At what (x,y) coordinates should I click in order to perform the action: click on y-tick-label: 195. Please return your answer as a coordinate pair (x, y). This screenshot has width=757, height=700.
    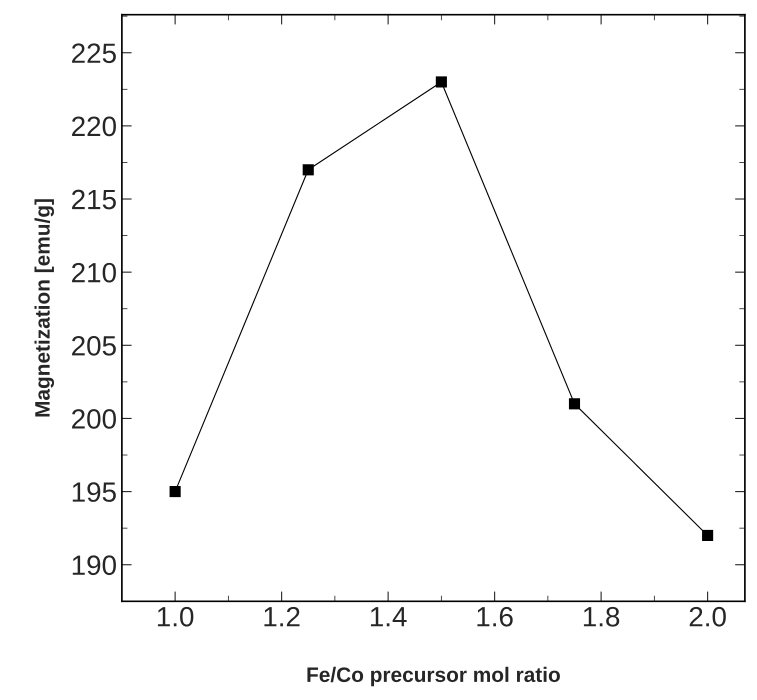
    Looking at the image, I should click on (94, 492).